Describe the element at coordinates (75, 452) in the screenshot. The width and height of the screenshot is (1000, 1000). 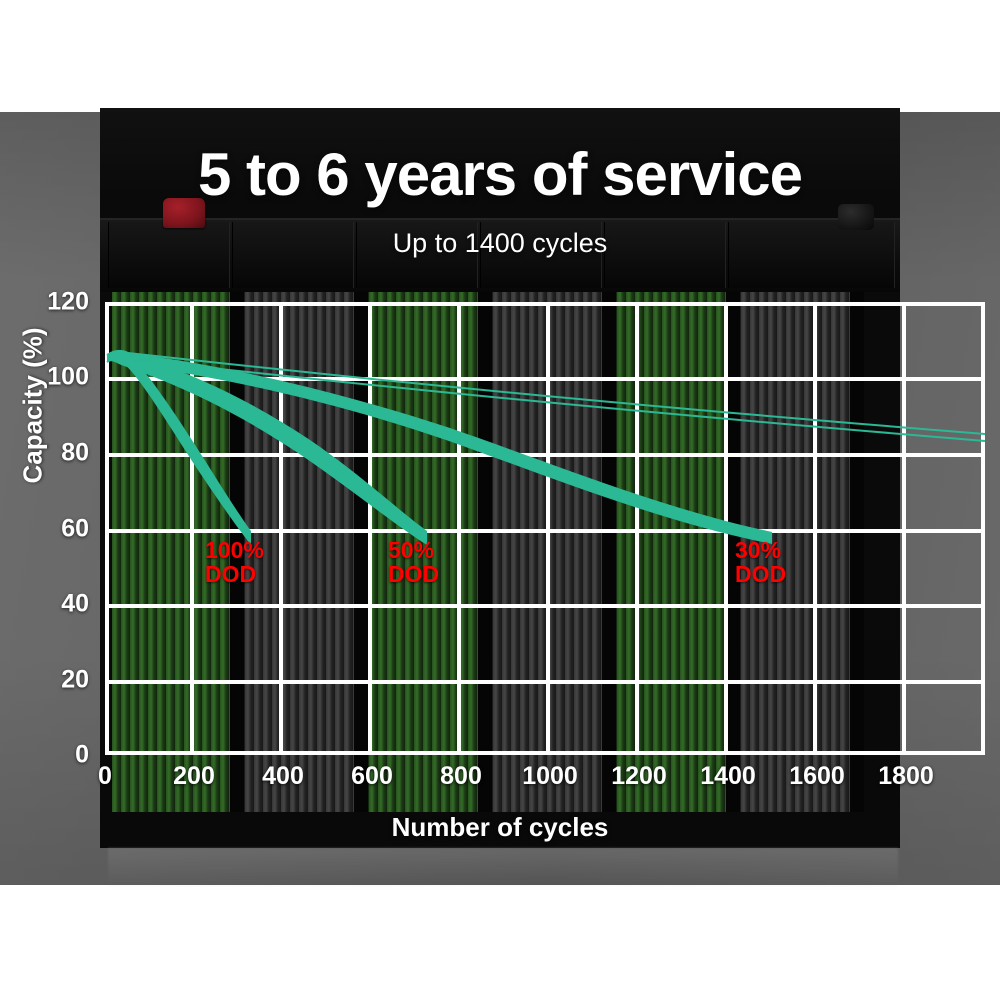
I see `y-tick-label: 80` at that location.